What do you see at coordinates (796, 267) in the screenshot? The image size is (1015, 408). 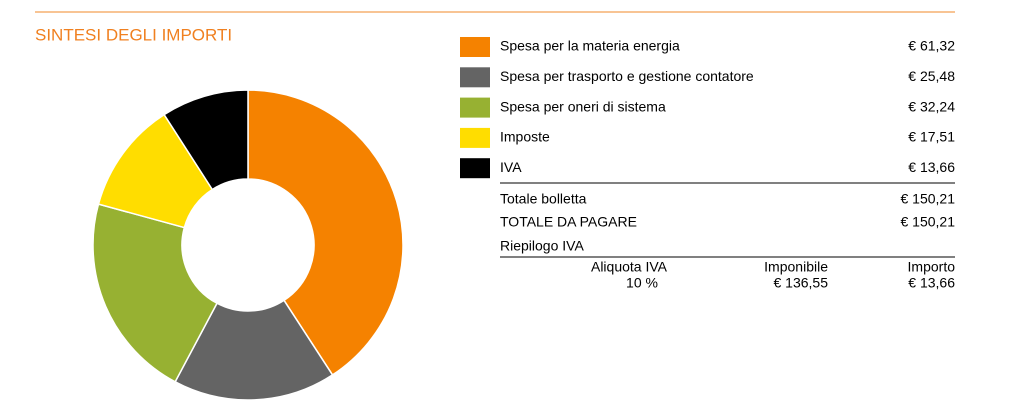 I see `vat-header: Imponibile` at bounding box center [796, 267].